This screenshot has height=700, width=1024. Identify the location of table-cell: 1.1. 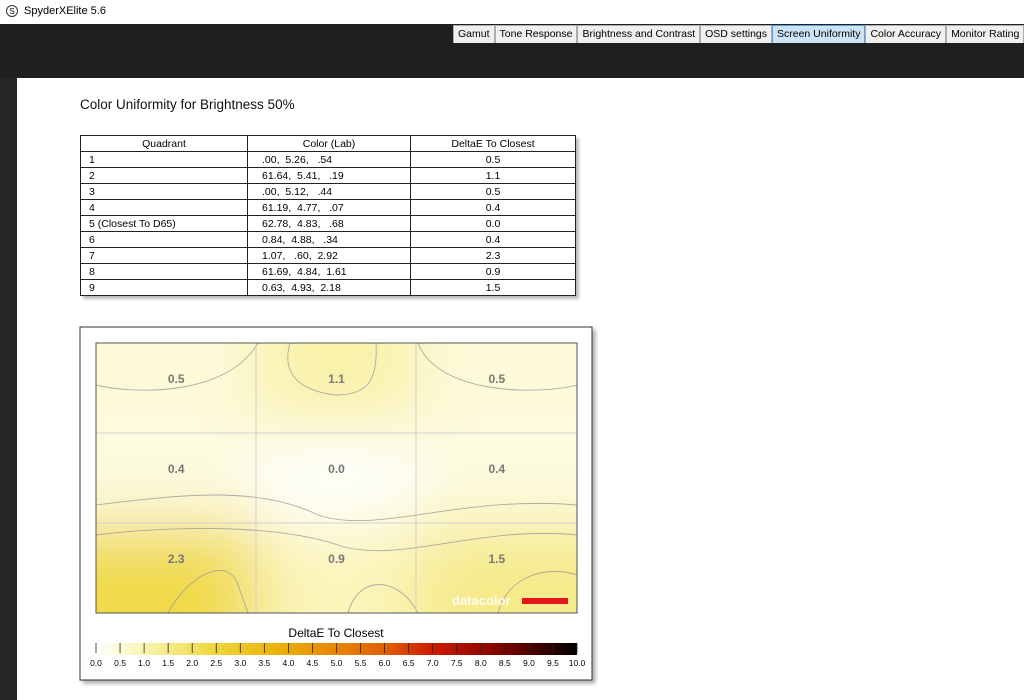
(493, 175).